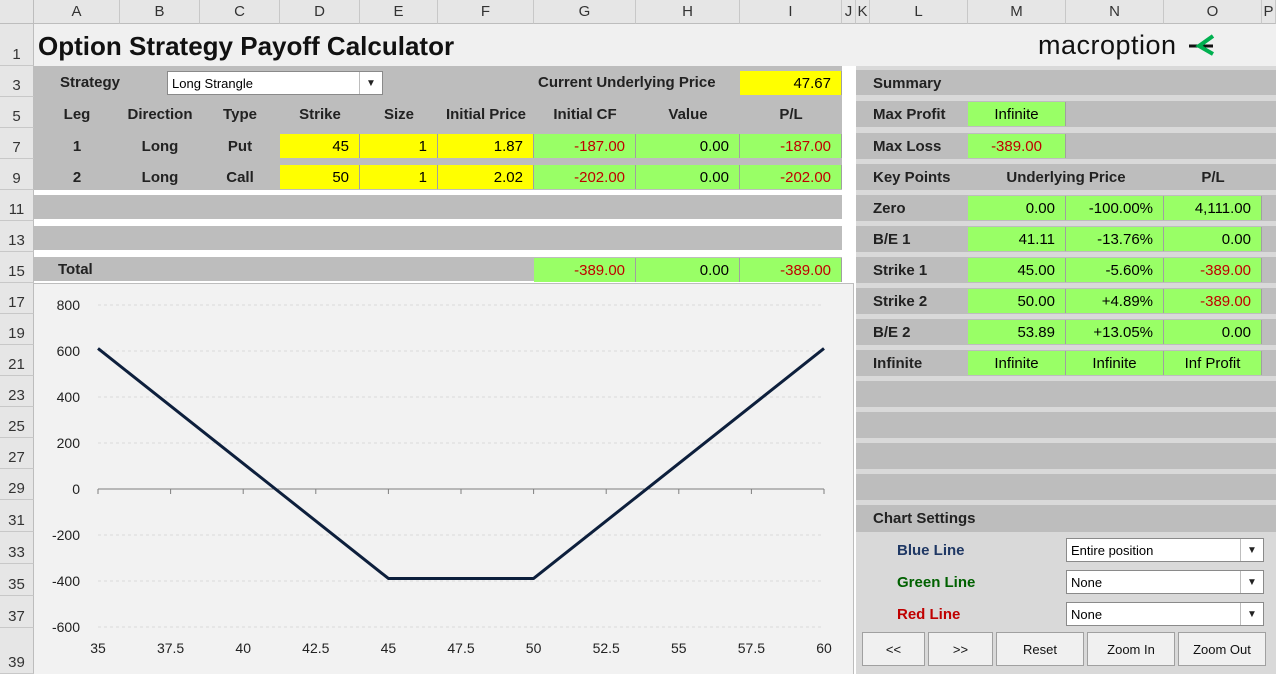 The width and height of the screenshot is (1276, 680). What do you see at coordinates (1213, 12) in the screenshot?
I see `column-header-o: O` at bounding box center [1213, 12].